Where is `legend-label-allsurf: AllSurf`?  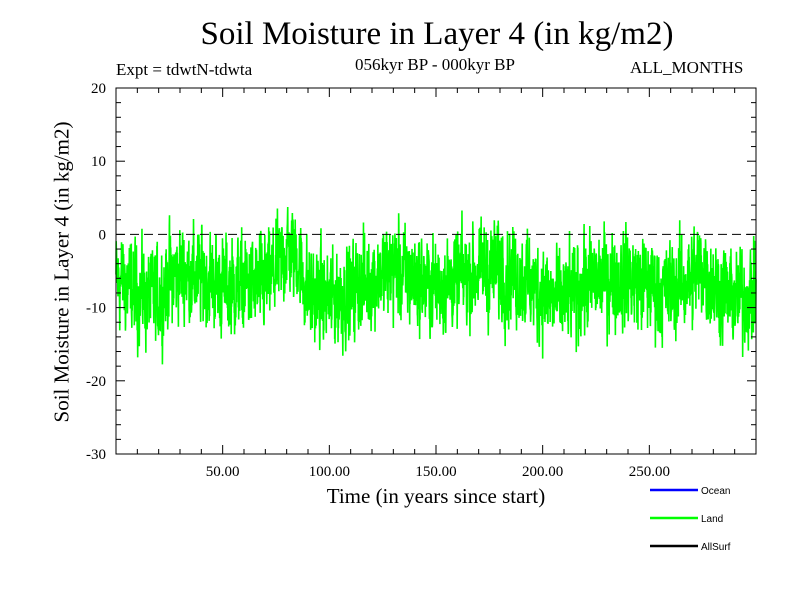
legend-label-allsurf: AllSurf is located at coordinates (716, 547).